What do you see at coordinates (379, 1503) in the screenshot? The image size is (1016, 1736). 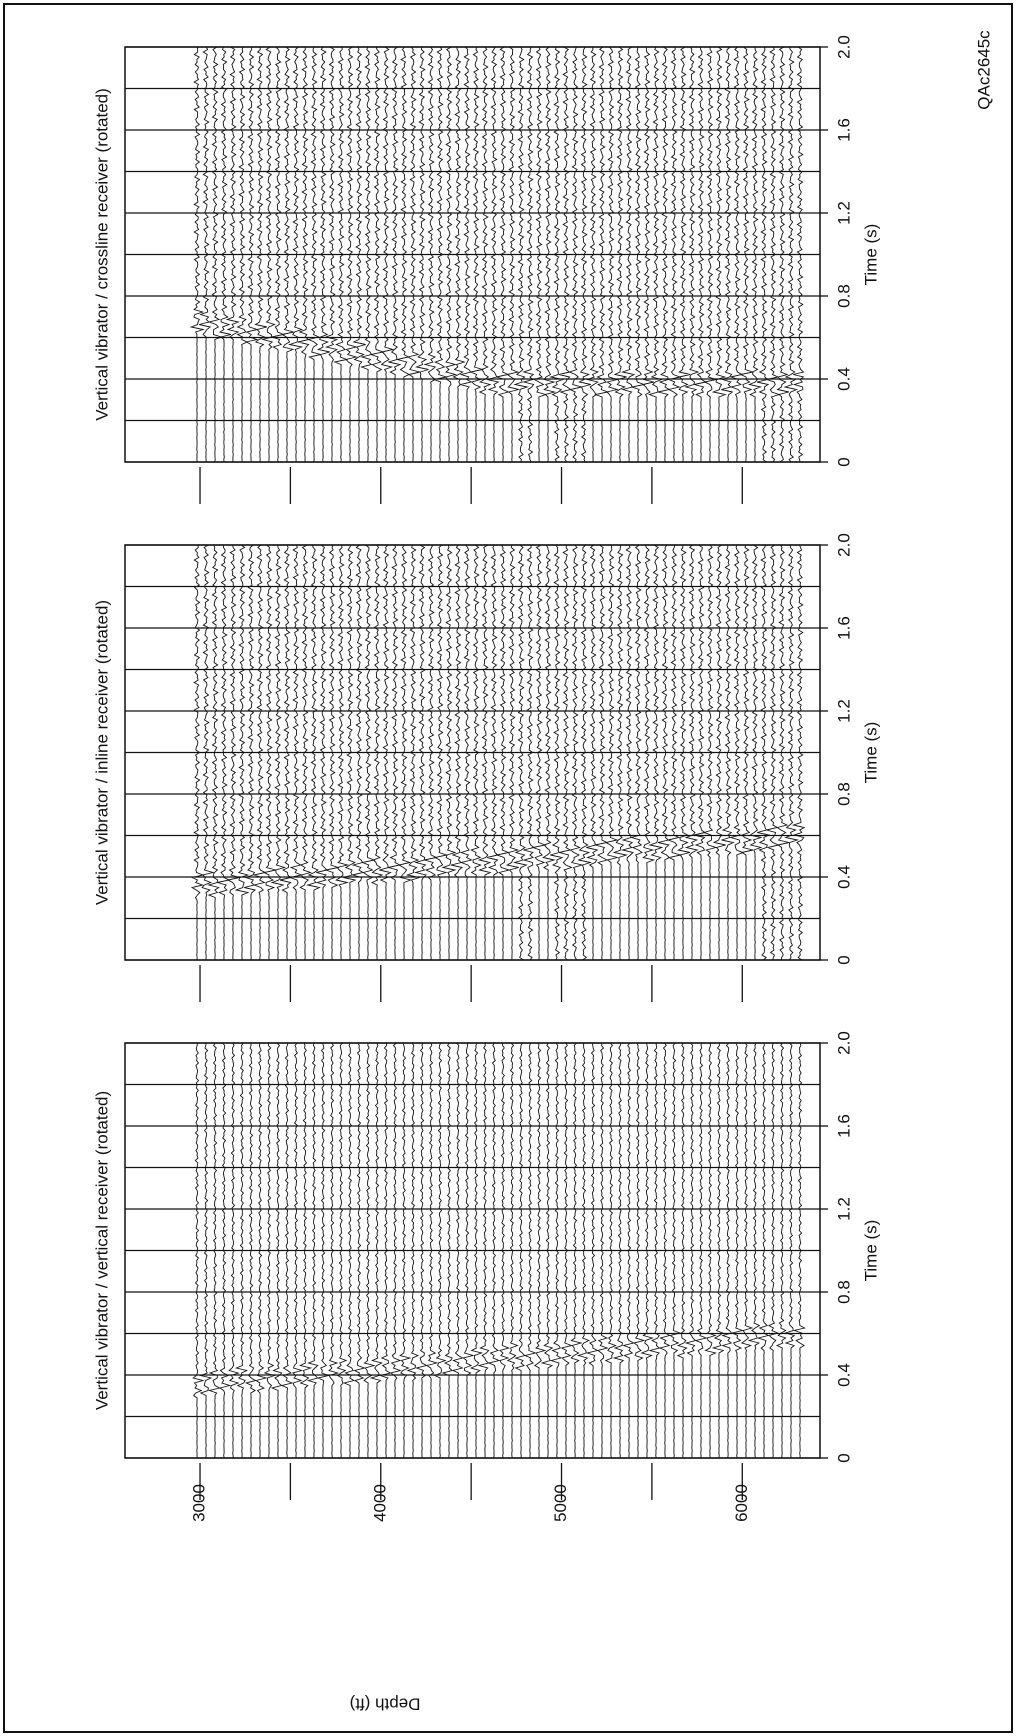 I see `y-tick-label: 4000` at bounding box center [379, 1503].